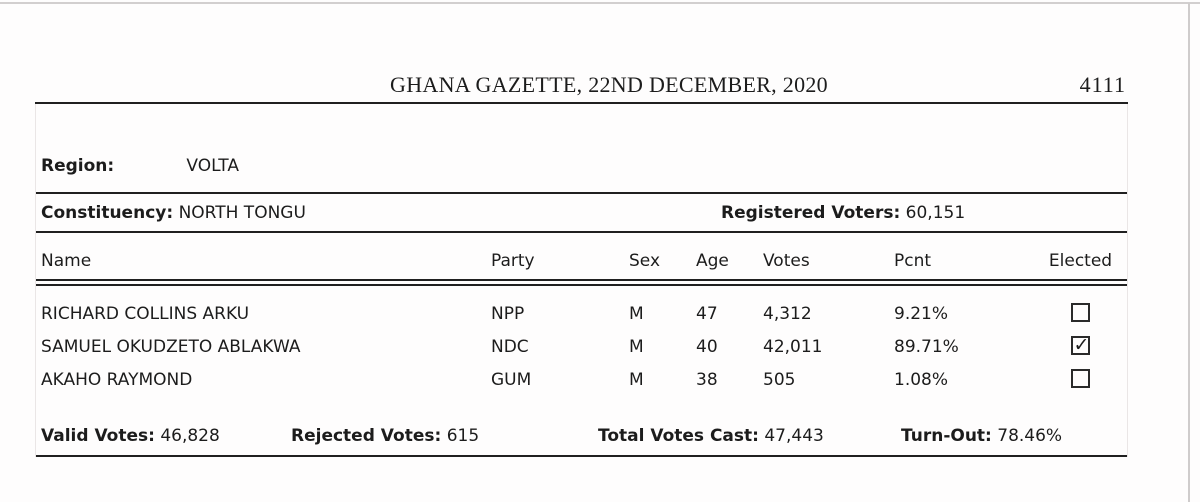  Describe the element at coordinates (444, 436) in the screenshot. I see `rejected-votes: Rejected Votes: 615` at that location.